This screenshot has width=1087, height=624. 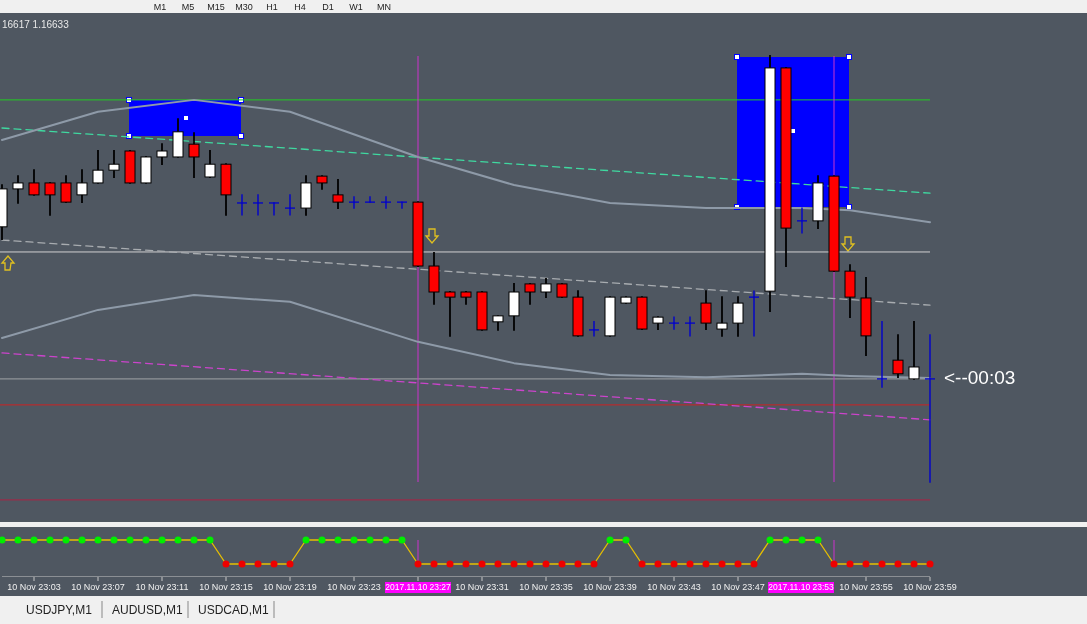 What do you see at coordinates (162, 587) in the screenshot?
I see `x-tick-label: 10 Nov 23:11` at bounding box center [162, 587].